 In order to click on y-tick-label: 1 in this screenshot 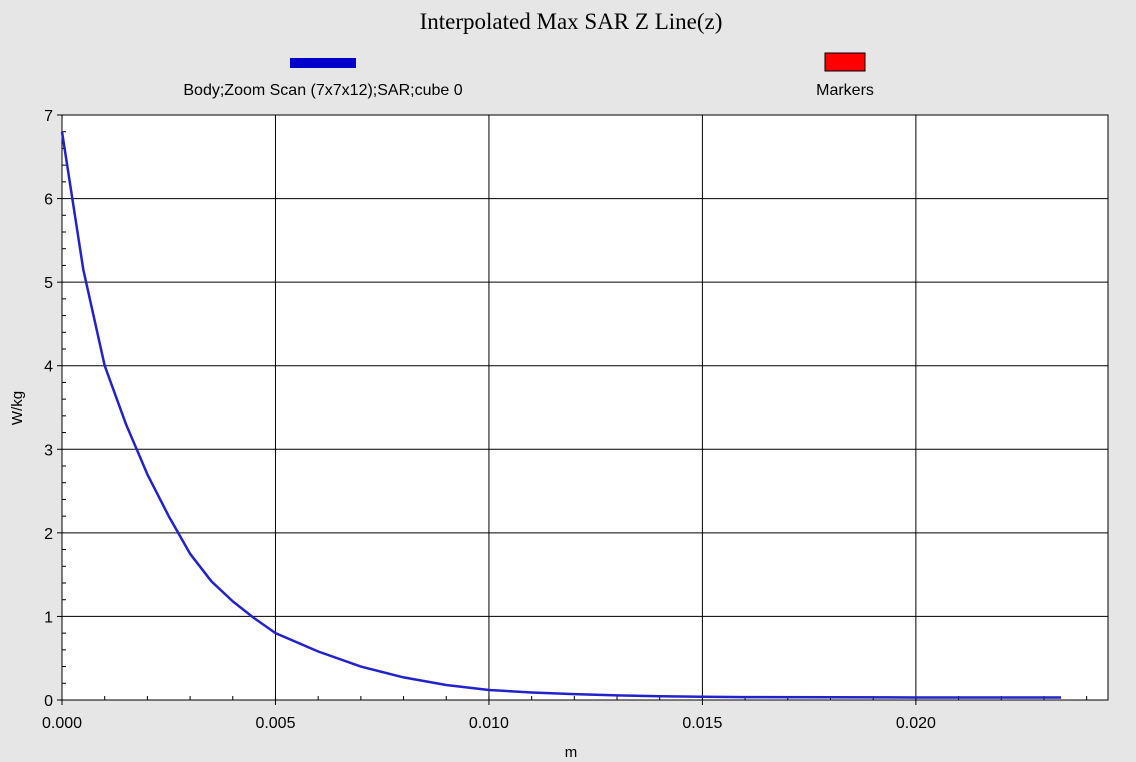, I will do `click(48, 617)`.